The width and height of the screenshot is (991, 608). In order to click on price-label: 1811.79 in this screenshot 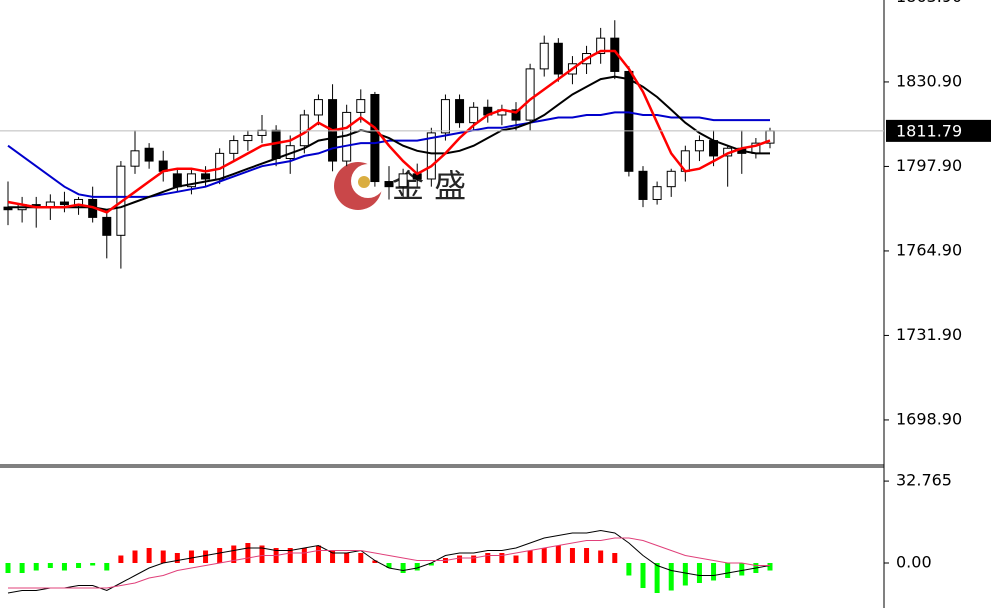, I will do `click(929, 130)`.